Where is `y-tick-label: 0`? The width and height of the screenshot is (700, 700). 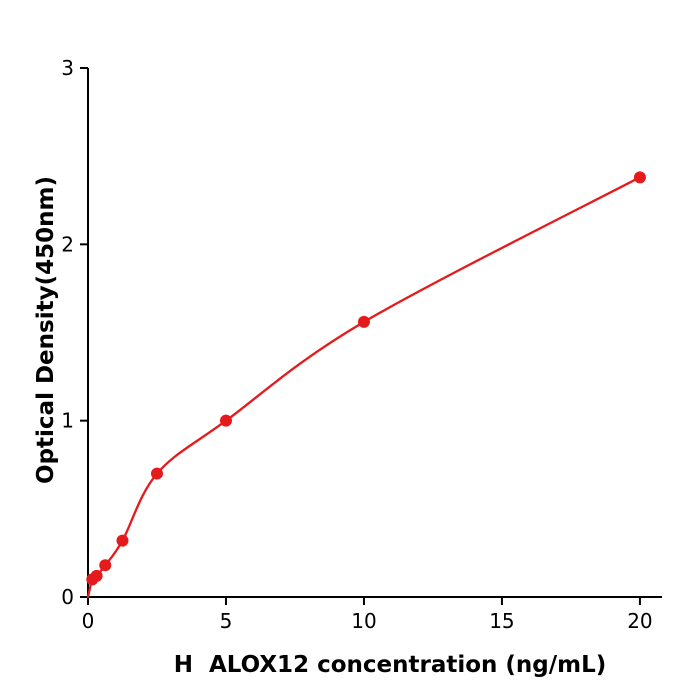
y-tick-label: 0 is located at coordinates (67, 597).